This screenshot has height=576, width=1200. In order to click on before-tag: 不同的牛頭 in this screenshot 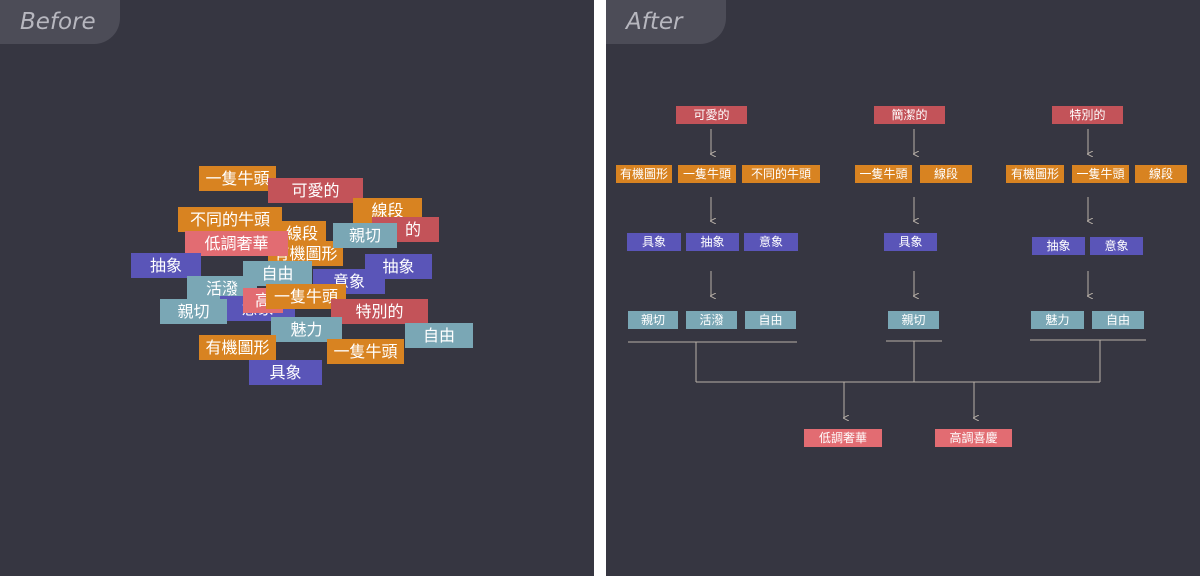, I will do `click(230, 219)`.